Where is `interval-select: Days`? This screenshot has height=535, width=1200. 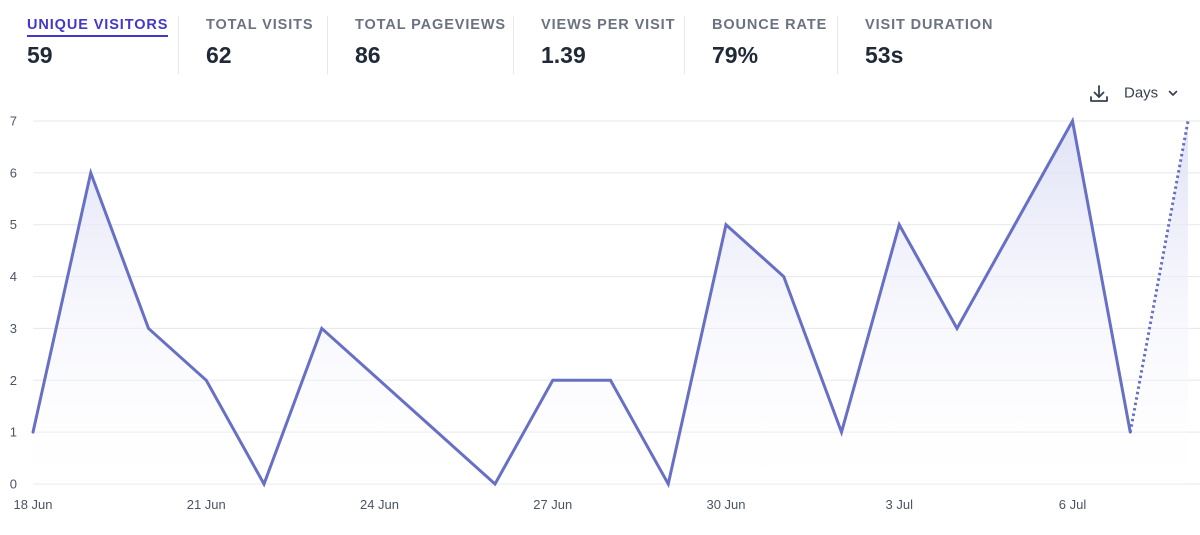
interval-select: Days is located at coordinates (1151, 95).